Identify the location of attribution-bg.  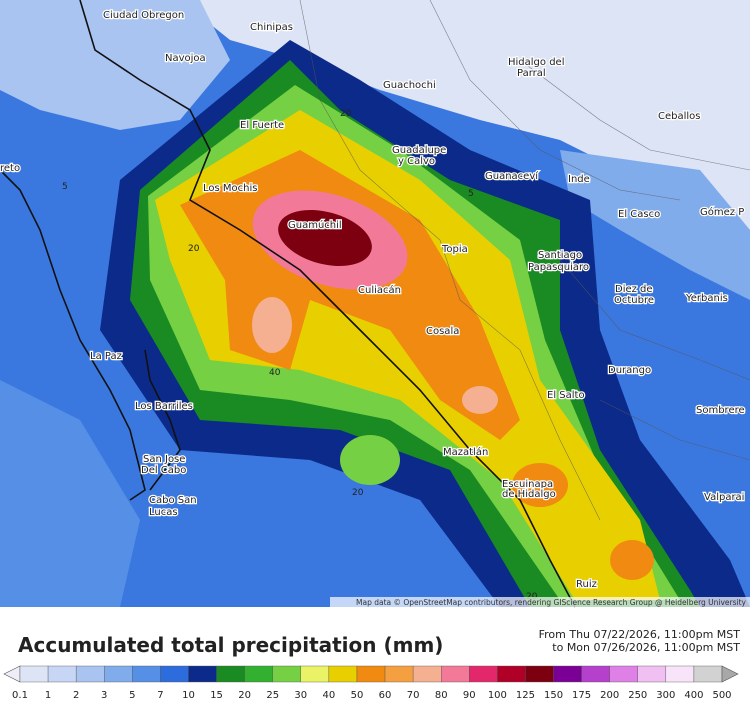
(540, 602).